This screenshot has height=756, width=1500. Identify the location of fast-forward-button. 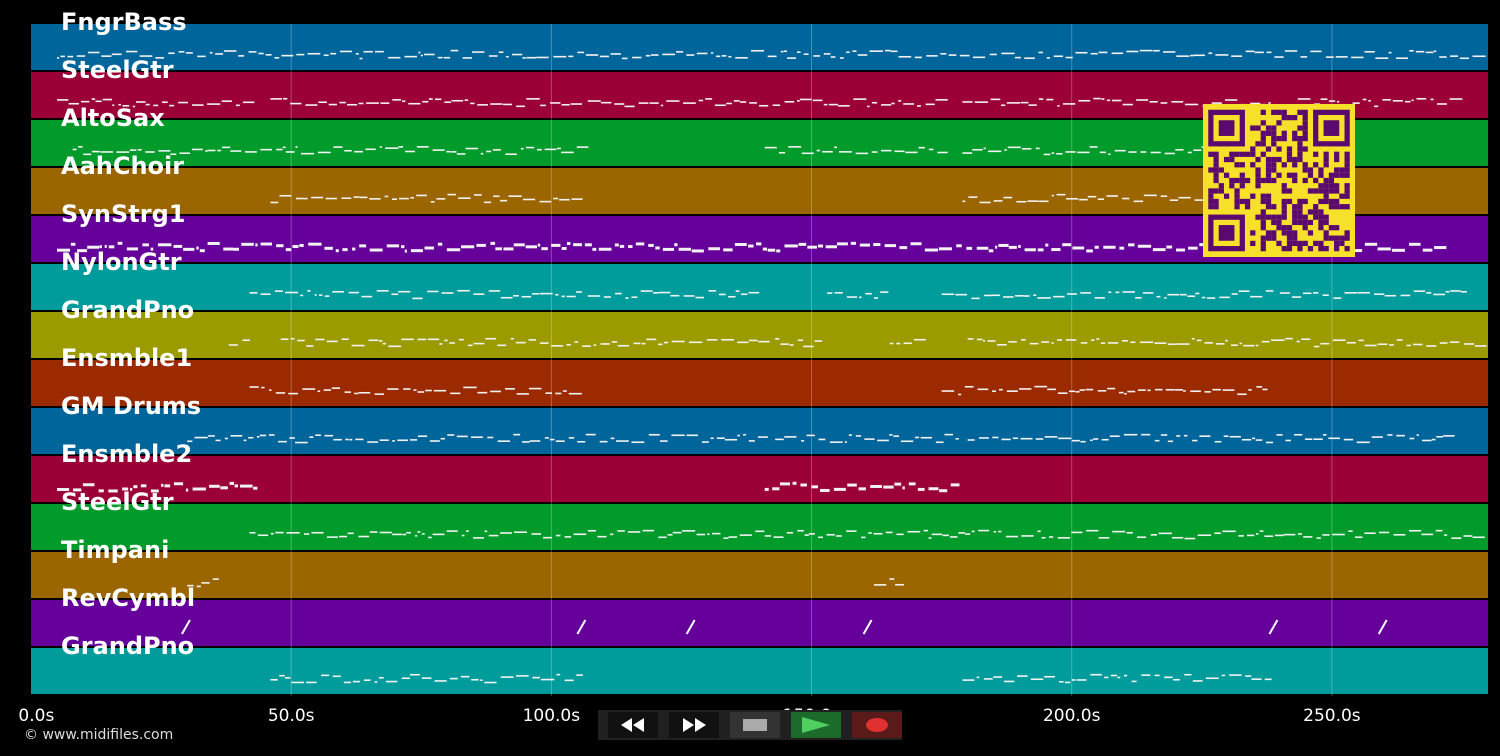
(694, 725).